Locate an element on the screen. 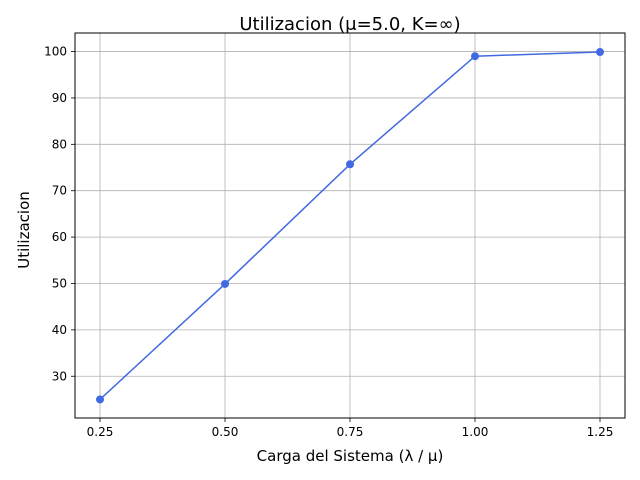  y-axis: 30 40 50 60 70 80 90 100 is located at coordinates (59, 214).